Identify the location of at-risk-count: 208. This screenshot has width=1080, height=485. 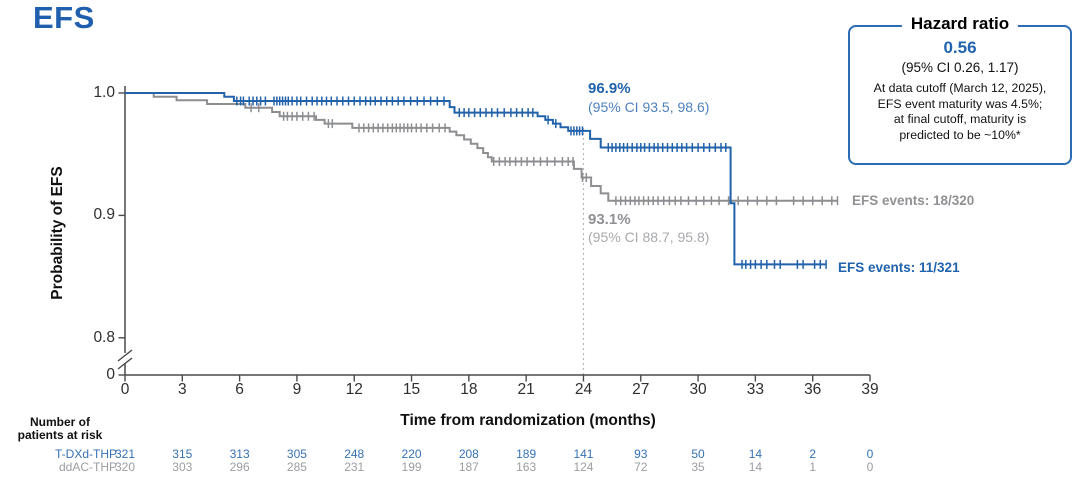
(468, 454).